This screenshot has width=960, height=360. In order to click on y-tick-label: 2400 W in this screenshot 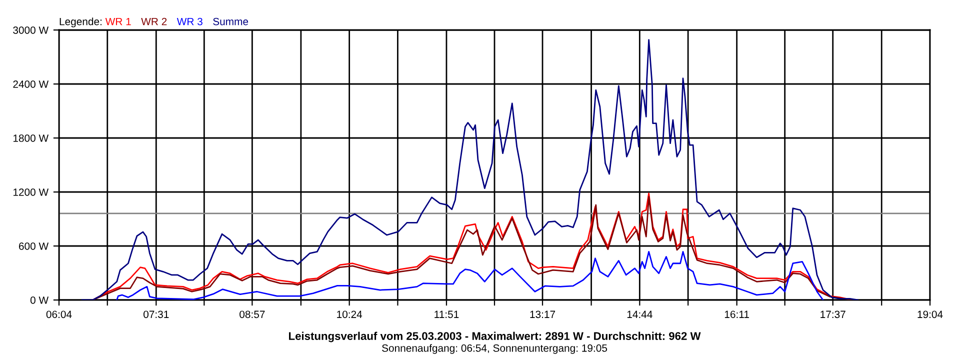, I will do `click(31, 84)`.